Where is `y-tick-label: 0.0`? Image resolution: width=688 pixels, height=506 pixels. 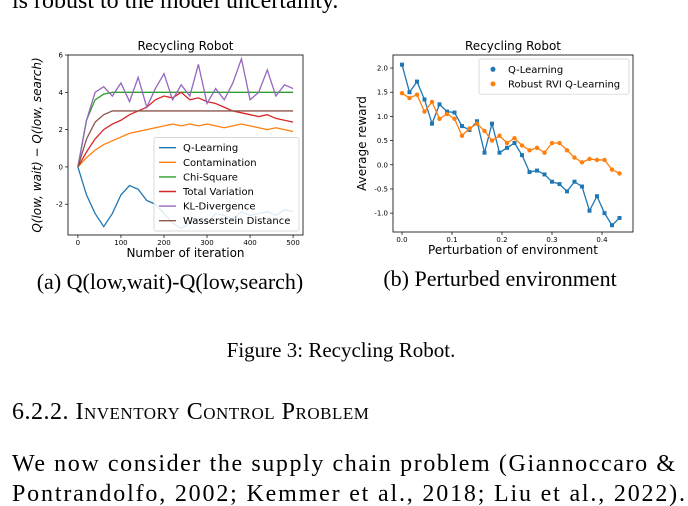 y-tick-label: 0.0 is located at coordinates (382, 165).